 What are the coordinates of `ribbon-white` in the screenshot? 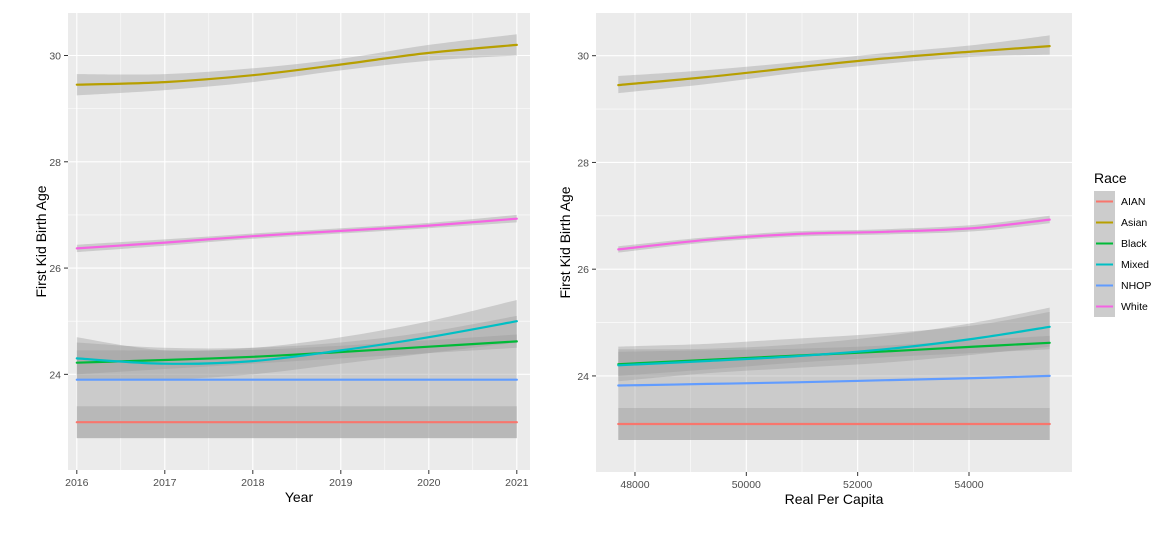 It's located at (834, 234).